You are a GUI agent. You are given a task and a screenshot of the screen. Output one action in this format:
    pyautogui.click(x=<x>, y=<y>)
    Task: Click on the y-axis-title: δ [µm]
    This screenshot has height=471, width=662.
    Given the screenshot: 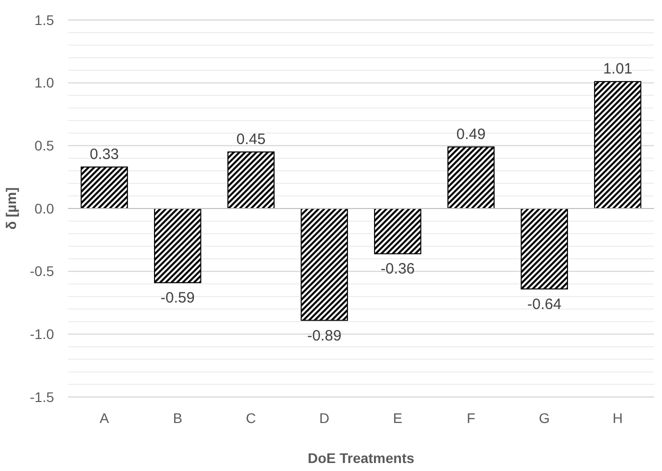 What is the action you would take?
    pyautogui.click(x=11, y=208)
    